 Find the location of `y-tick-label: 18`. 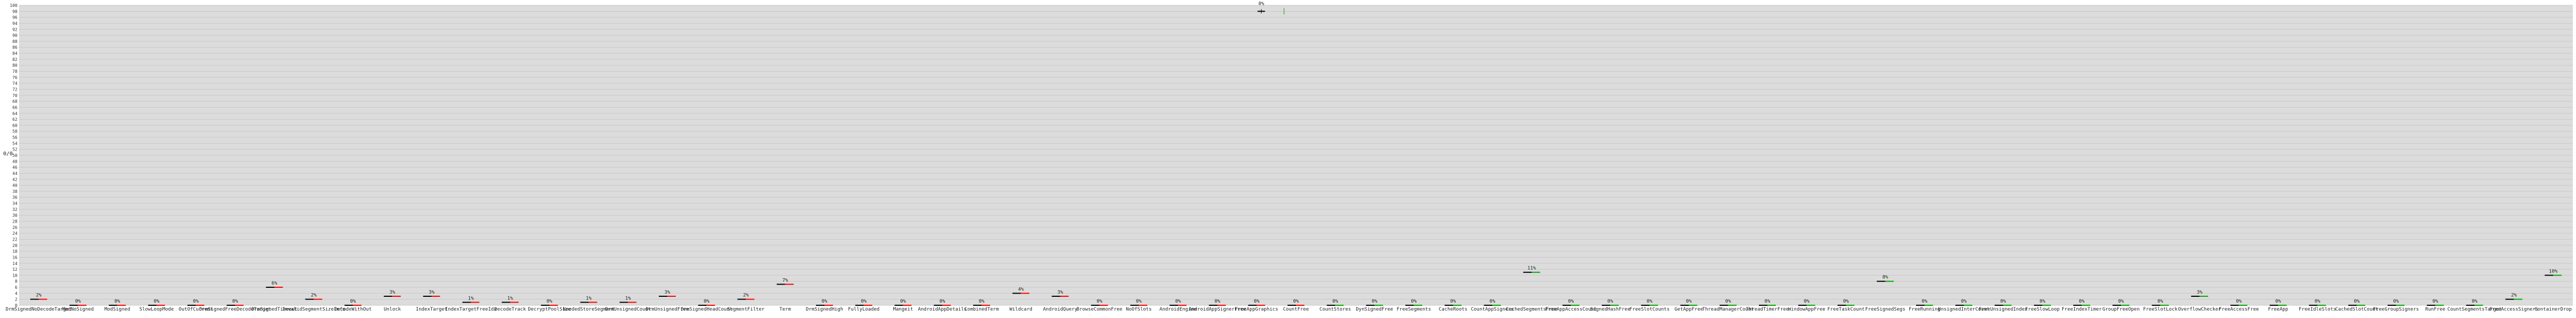

y-tick-label: 18 is located at coordinates (14, 252).